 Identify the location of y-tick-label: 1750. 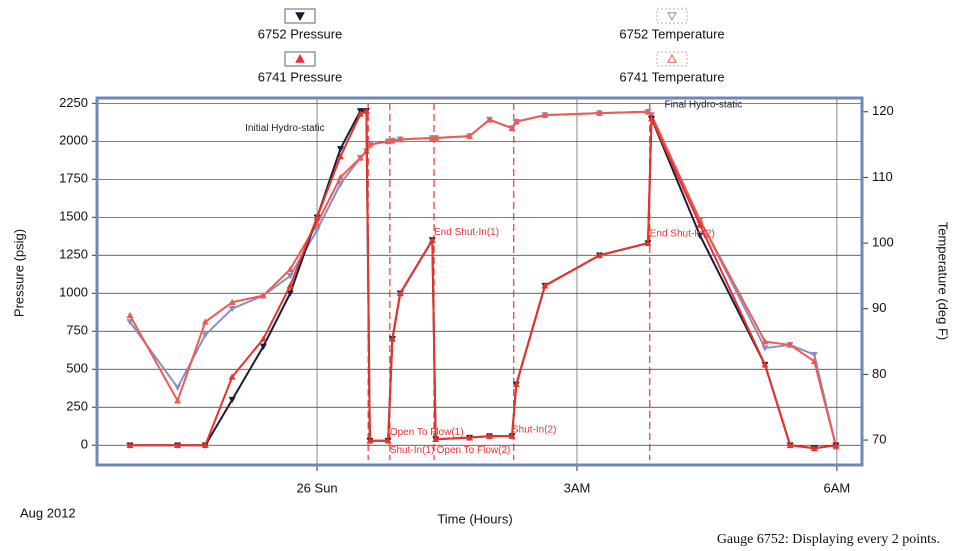
(73, 178).